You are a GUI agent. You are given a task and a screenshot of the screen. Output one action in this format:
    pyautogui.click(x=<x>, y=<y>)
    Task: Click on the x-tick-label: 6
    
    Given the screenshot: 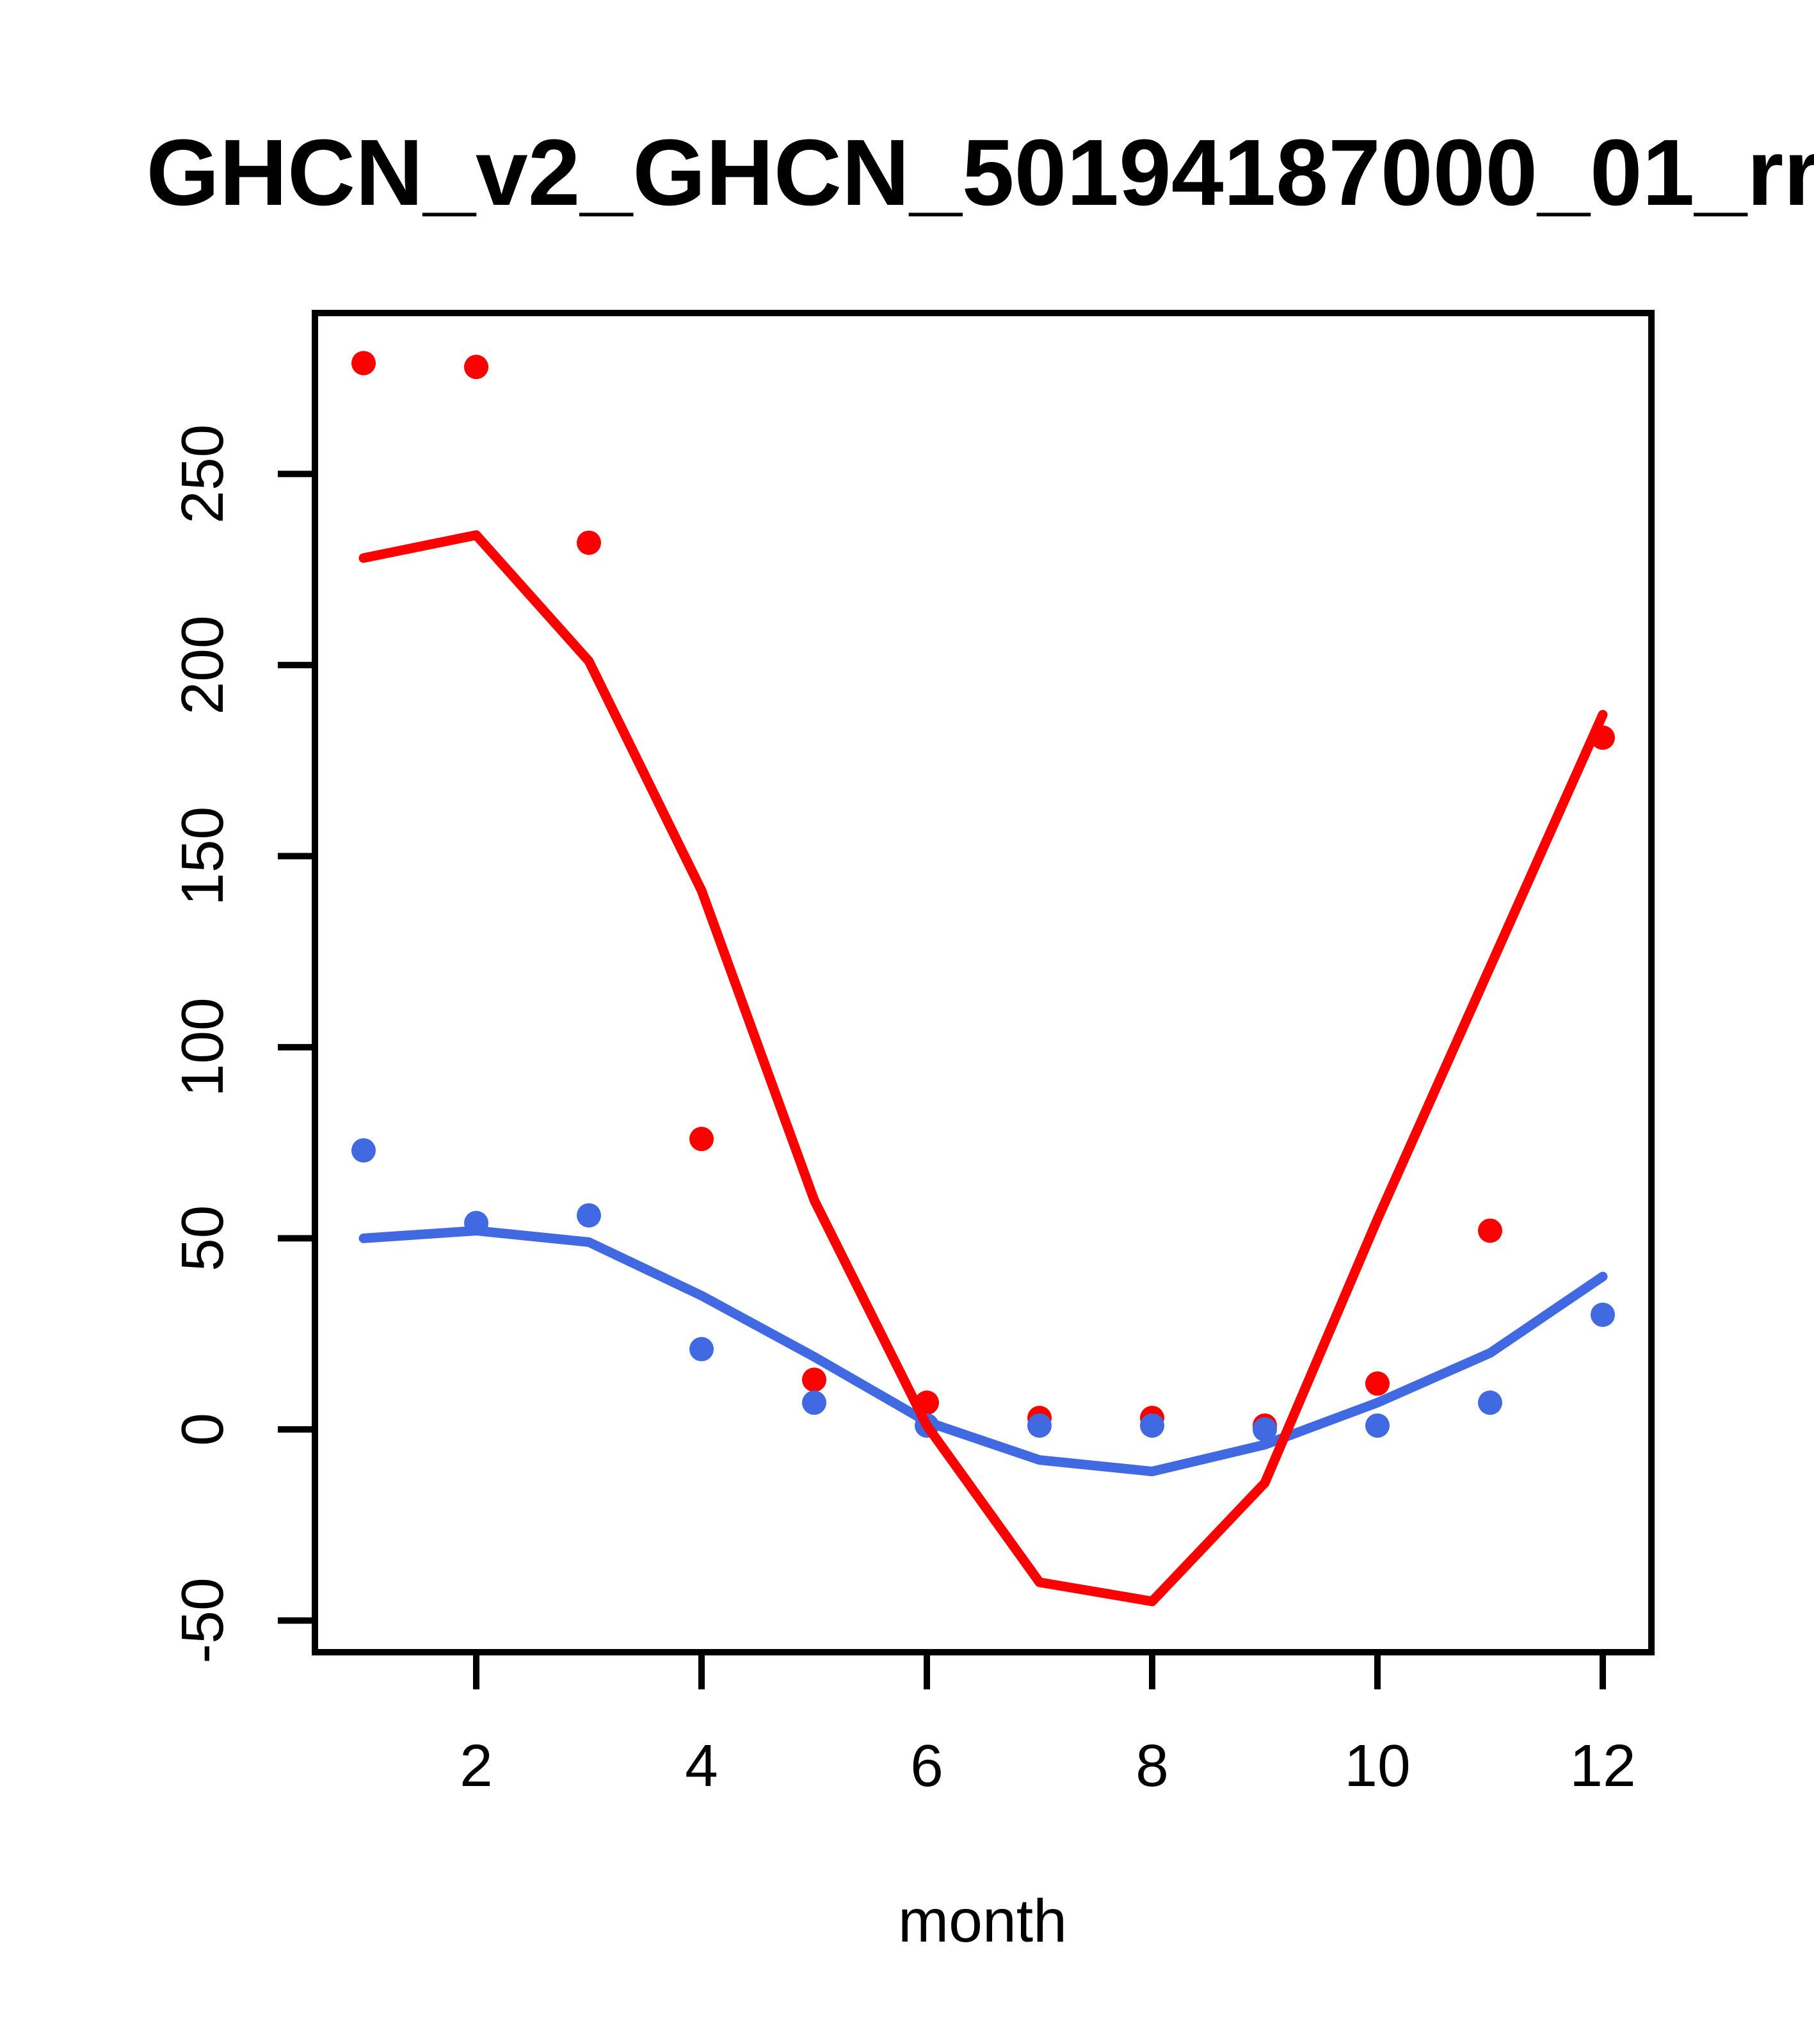 What is the action you would take?
    pyautogui.click(x=926, y=1765)
    